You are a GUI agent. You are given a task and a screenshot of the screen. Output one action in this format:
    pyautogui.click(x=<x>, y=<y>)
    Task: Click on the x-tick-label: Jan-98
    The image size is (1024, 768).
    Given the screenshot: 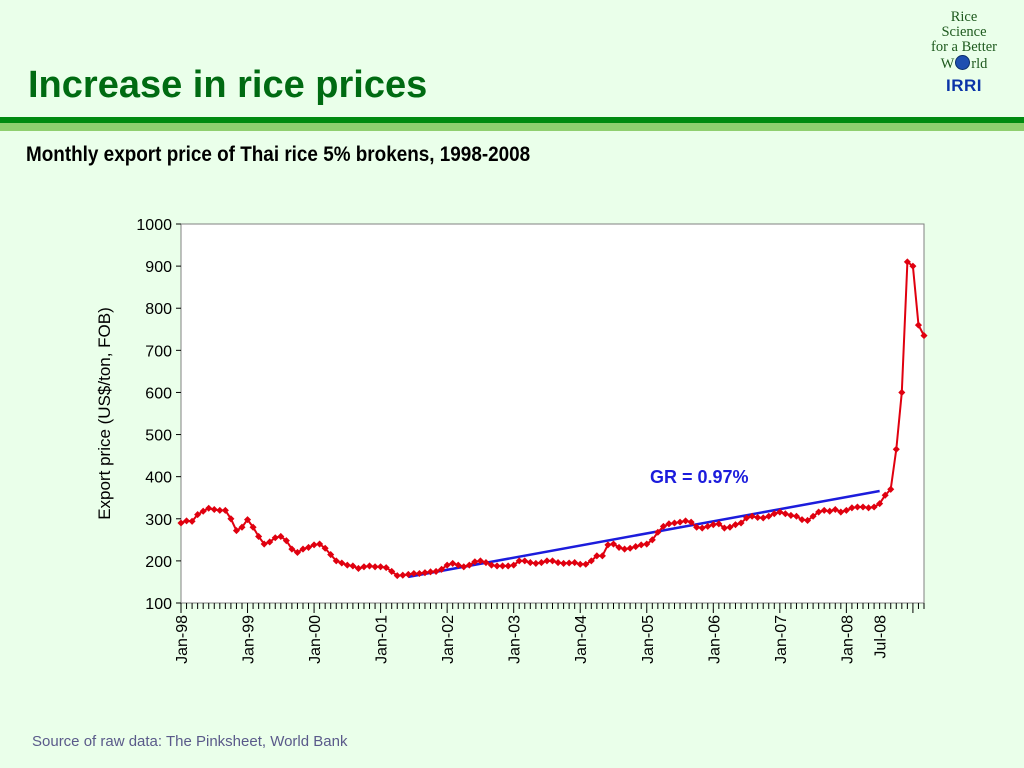 What is the action you would take?
    pyautogui.click(x=182, y=639)
    